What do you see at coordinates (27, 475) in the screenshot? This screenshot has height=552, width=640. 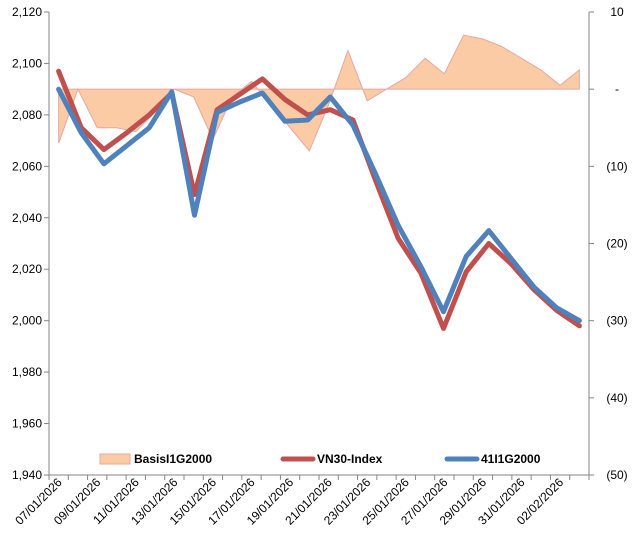 I see `left-axis-tick-label: 1,940` at bounding box center [27, 475].